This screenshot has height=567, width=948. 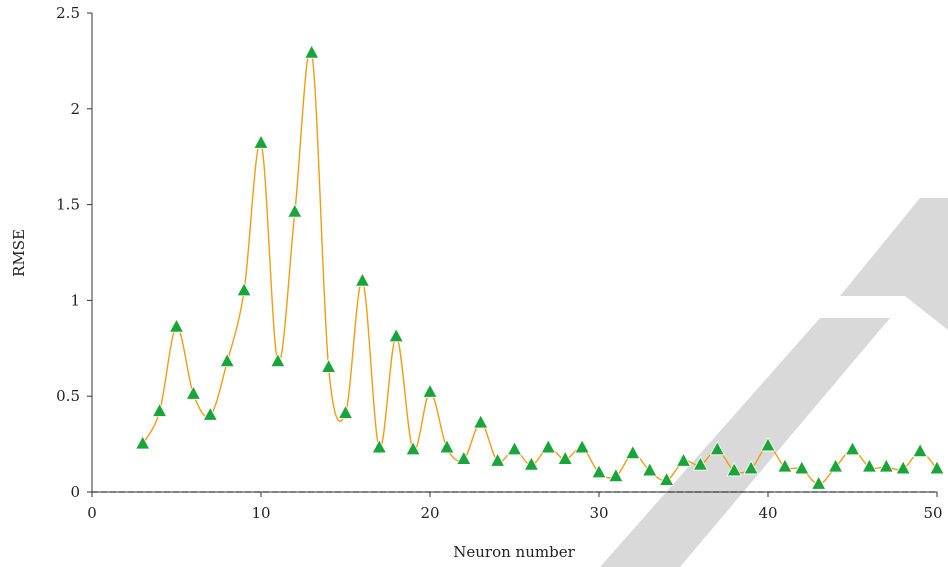 I want to click on y-axis-title: RMSE, so click(x=19, y=253).